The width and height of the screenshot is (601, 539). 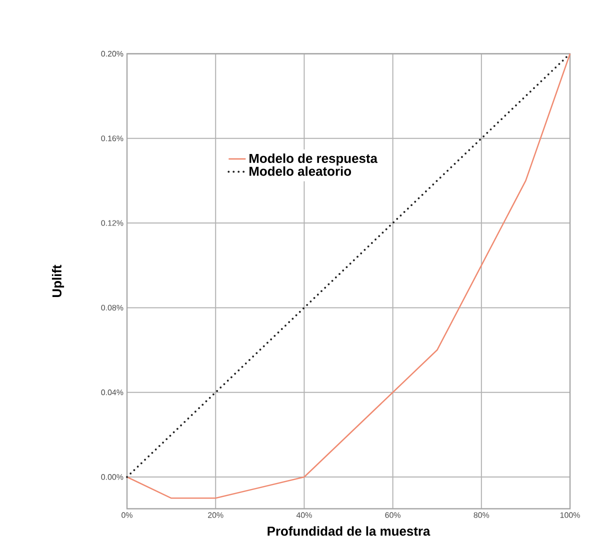 I want to click on legend-label: Modelo aleatorio, so click(x=301, y=171).